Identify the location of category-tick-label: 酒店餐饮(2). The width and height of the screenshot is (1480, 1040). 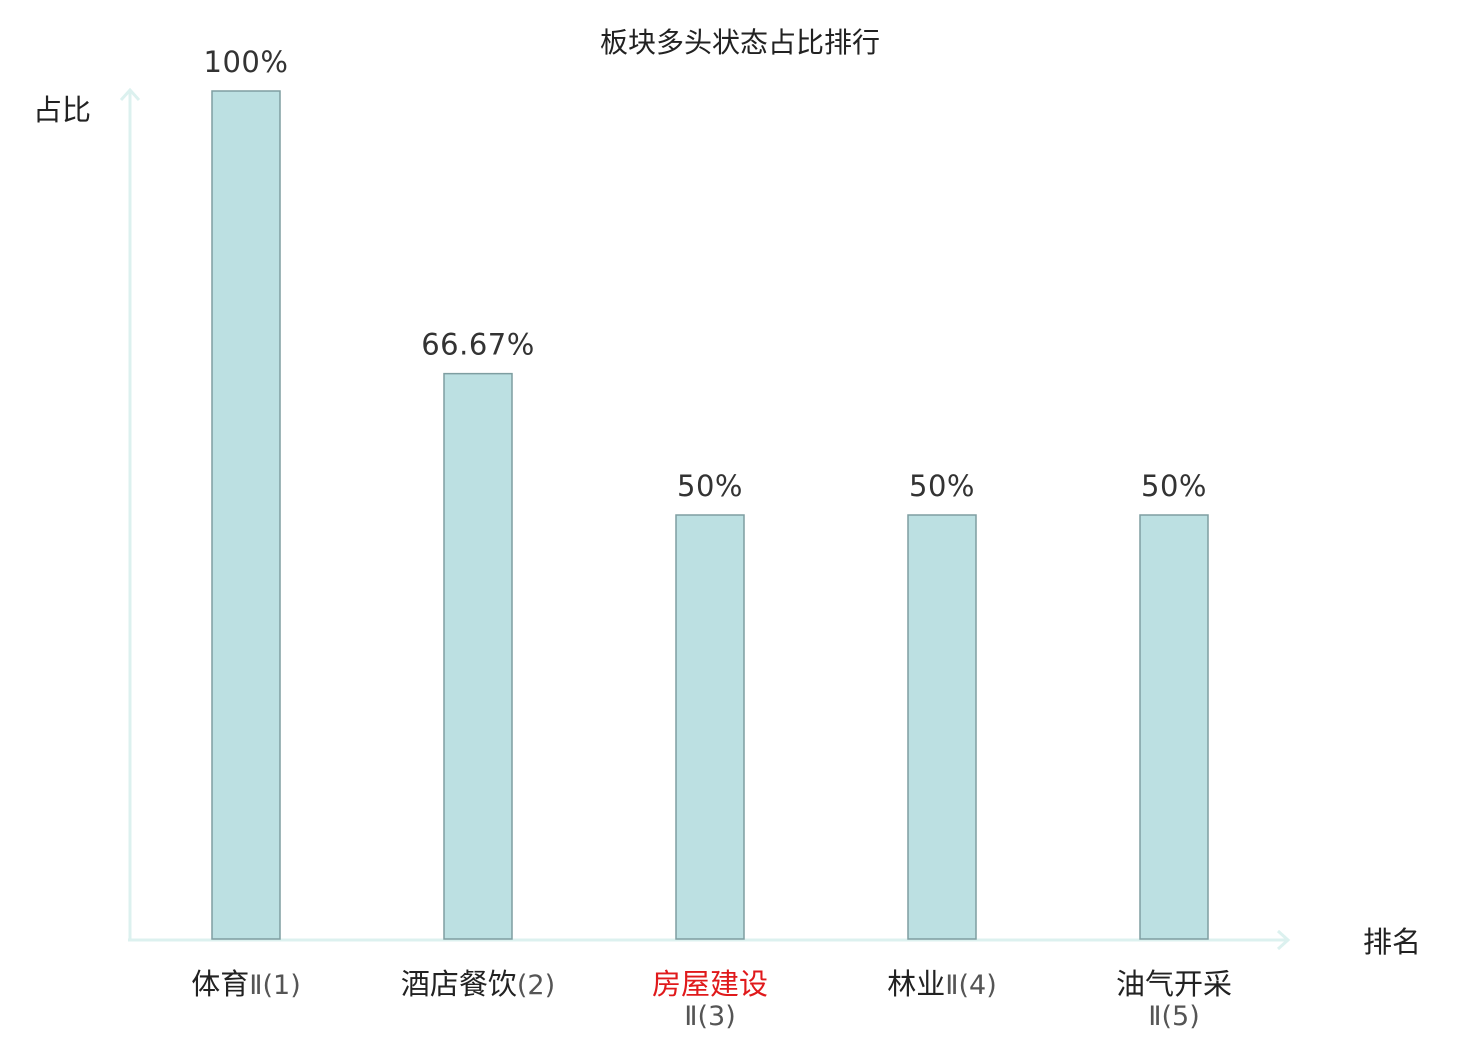
(478, 984).